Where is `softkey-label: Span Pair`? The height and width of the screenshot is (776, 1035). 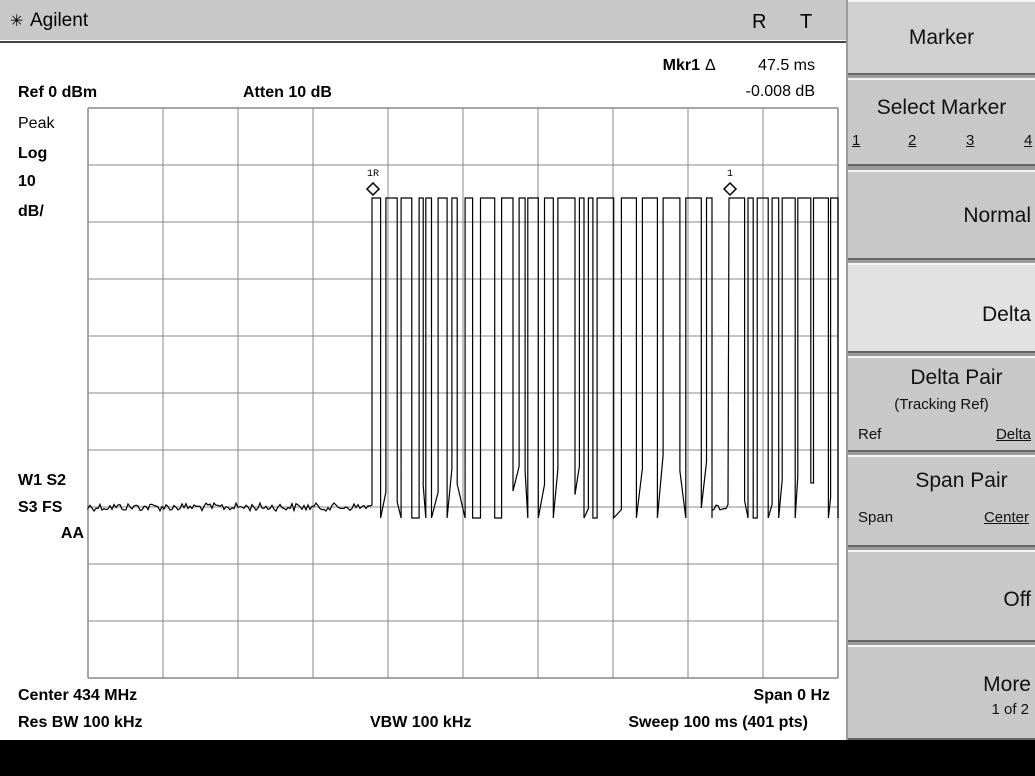 softkey-label: Span Pair is located at coordinates (961, 480).